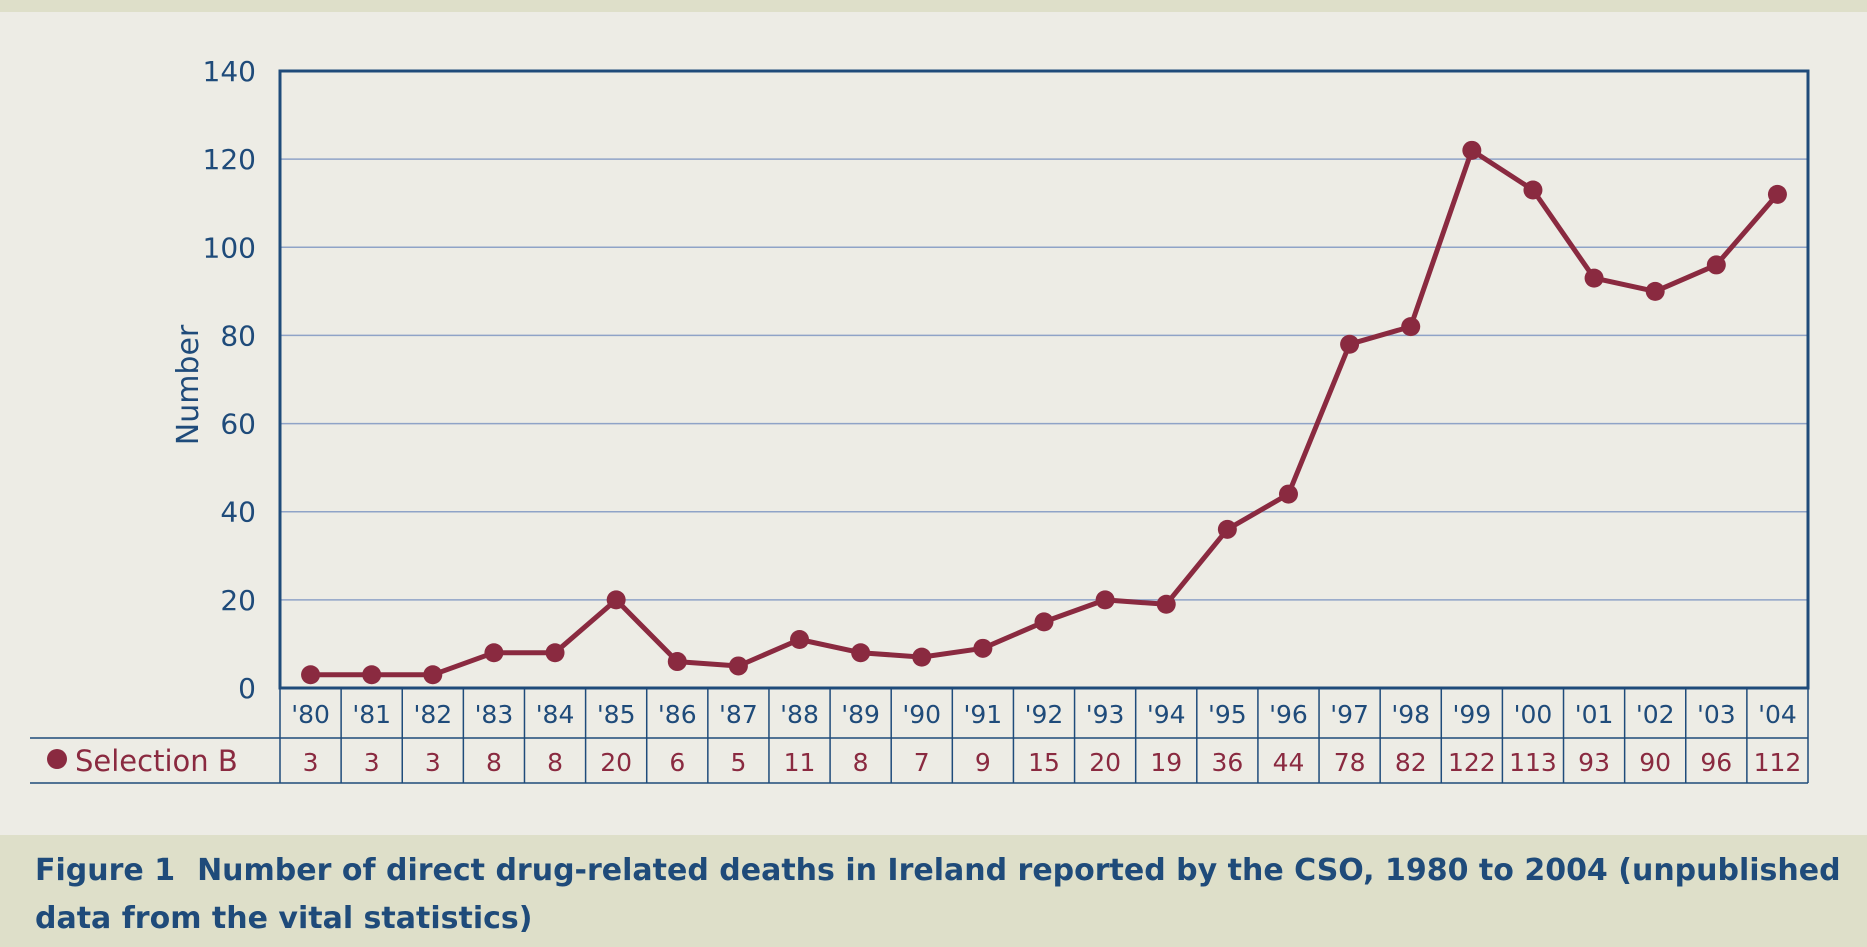 The width and height of the screenshot is (1867, 947). Describe the element at coordinates (1533, 762) in the screenshot. I see `data-table-value: 113` at that location.